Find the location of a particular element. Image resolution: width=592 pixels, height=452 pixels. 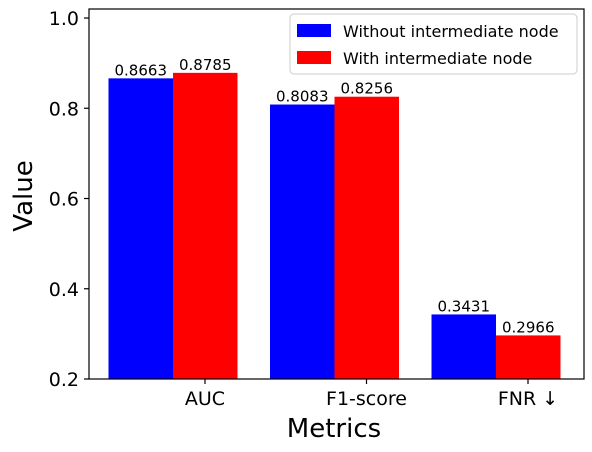

x-tick-label-auc: AUC is located at coordinates (205, 399).